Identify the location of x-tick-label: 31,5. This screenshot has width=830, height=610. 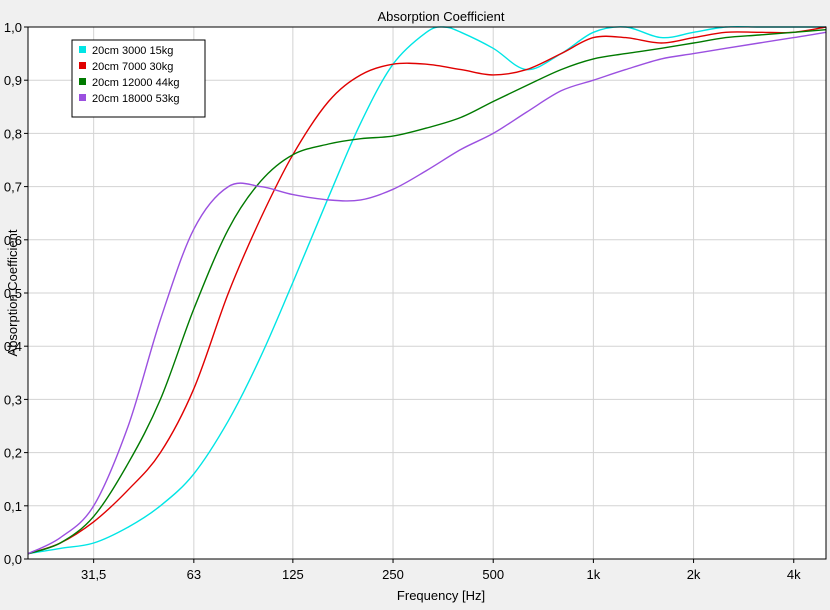
(93, 574).